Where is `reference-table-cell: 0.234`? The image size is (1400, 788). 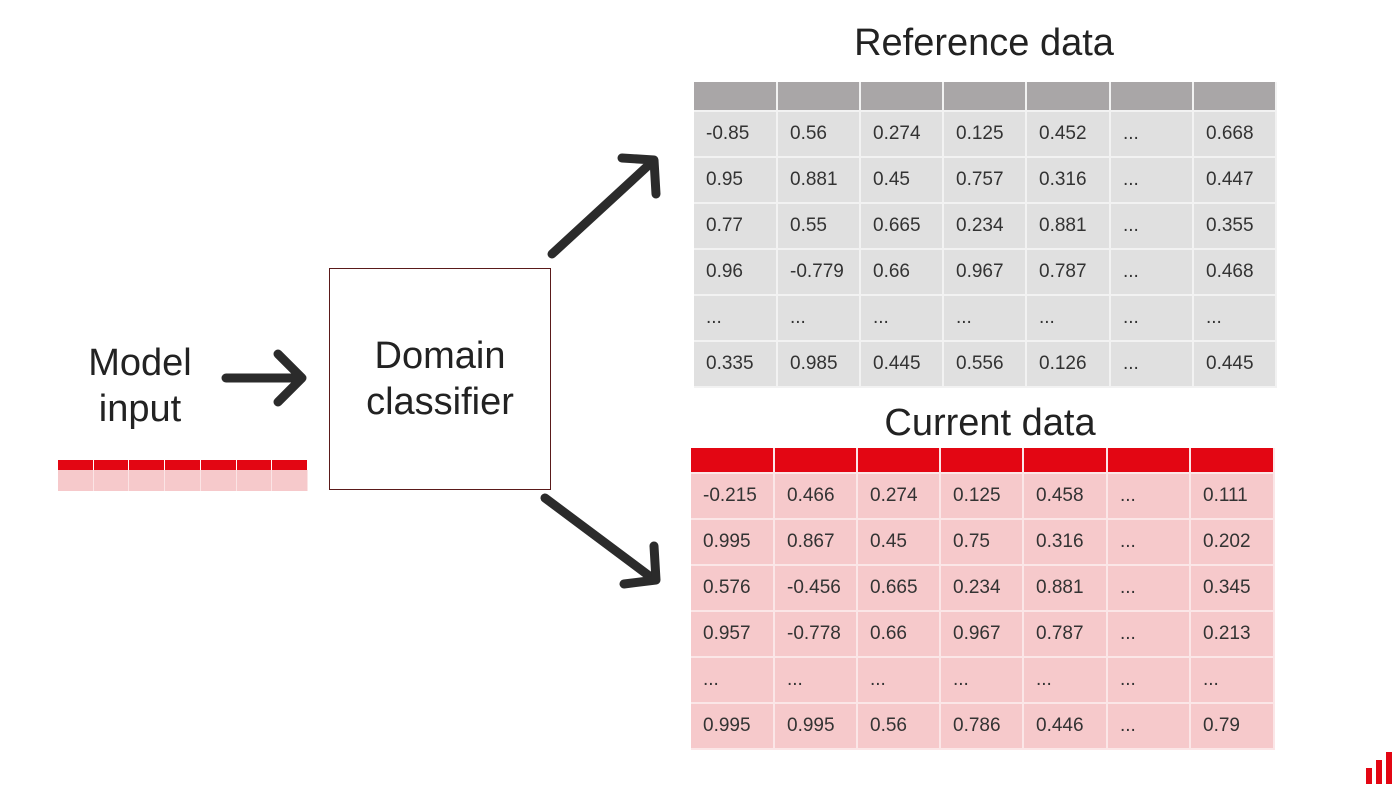 reference-table-cell: 0.234 is located at coordinates (985, 226).